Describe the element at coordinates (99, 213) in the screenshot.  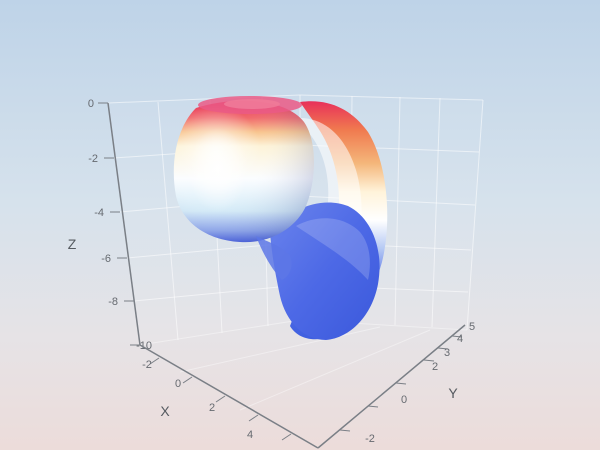
I see `z-tick-label: -4` at that location.